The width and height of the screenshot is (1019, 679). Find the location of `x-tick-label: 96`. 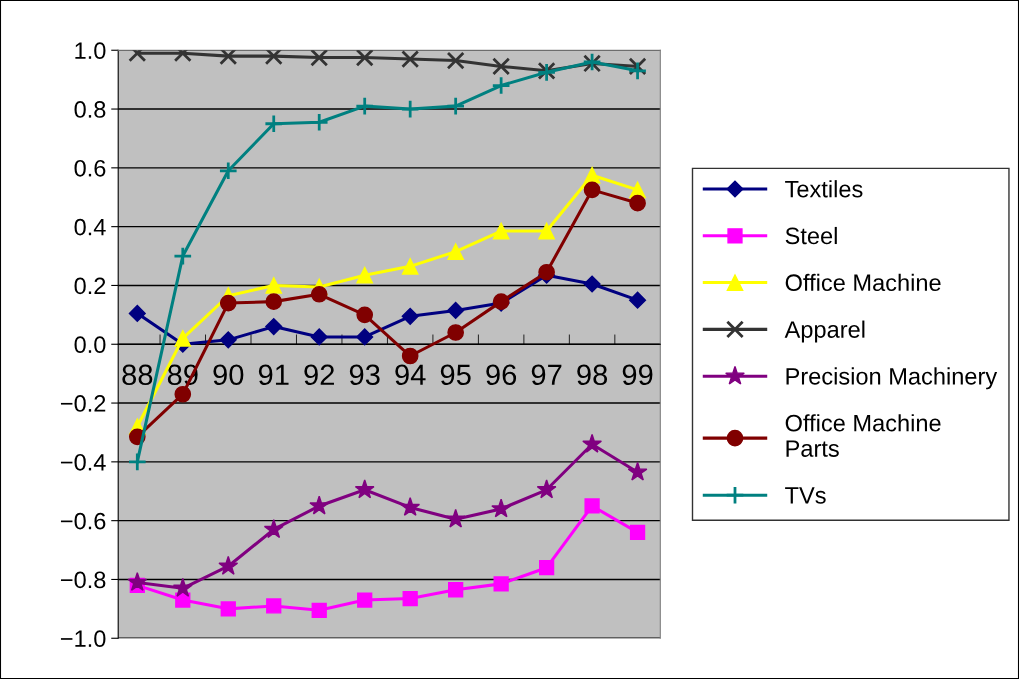

x-tick-label: 96 is located at coordinates (501, 375).